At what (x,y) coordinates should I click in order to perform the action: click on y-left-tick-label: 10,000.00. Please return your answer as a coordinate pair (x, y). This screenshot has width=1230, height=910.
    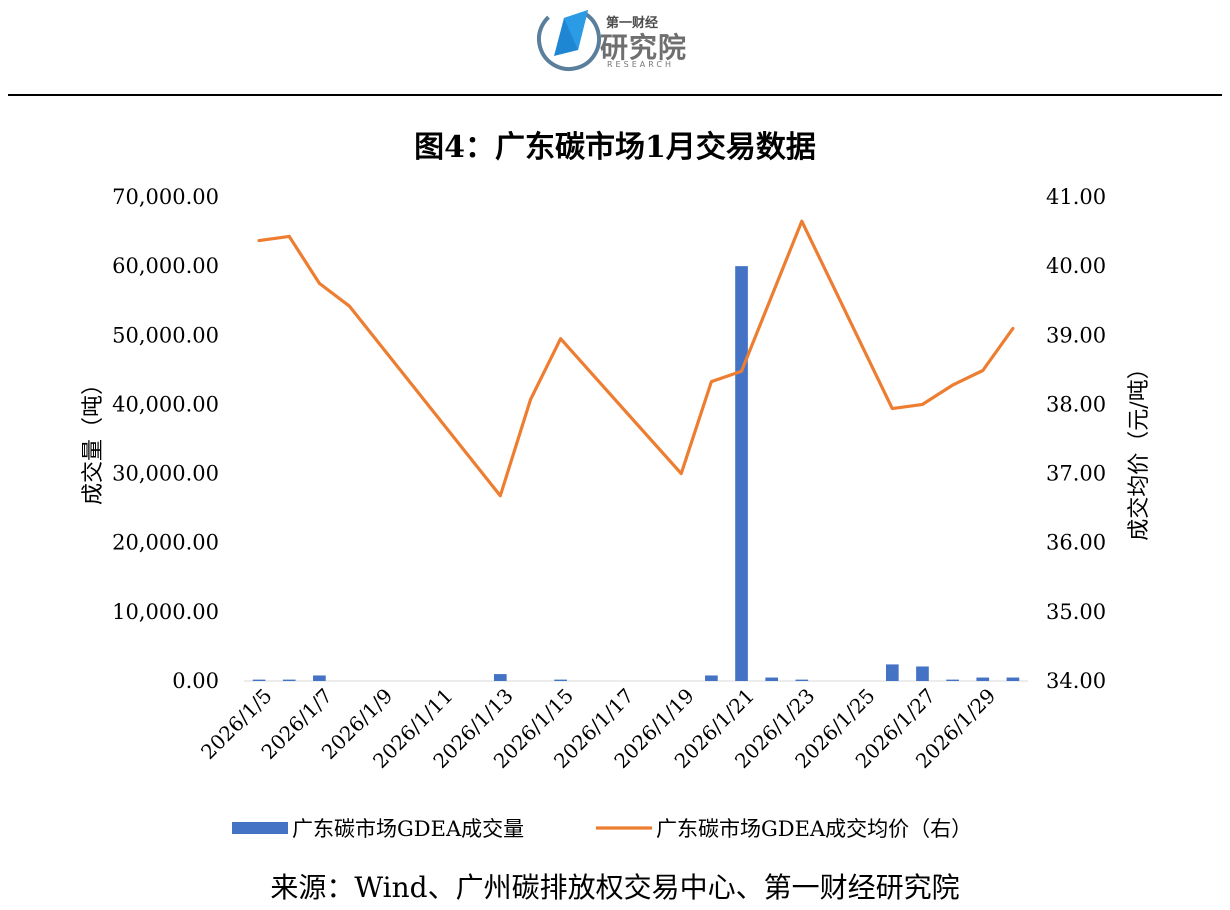
    Looking at the image, I should click on (165, 612).